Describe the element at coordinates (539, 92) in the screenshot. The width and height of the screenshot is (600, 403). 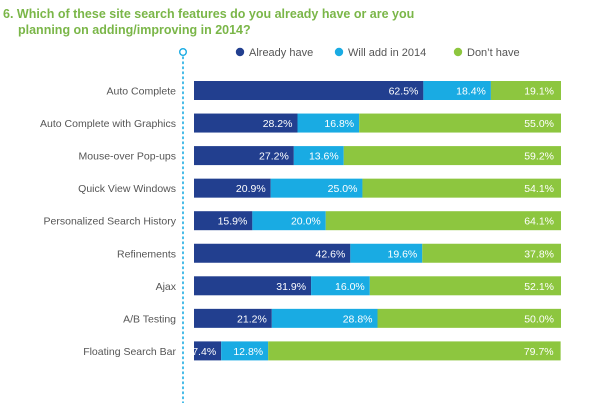
I see `bar-value-label: 19.1%` at that location.